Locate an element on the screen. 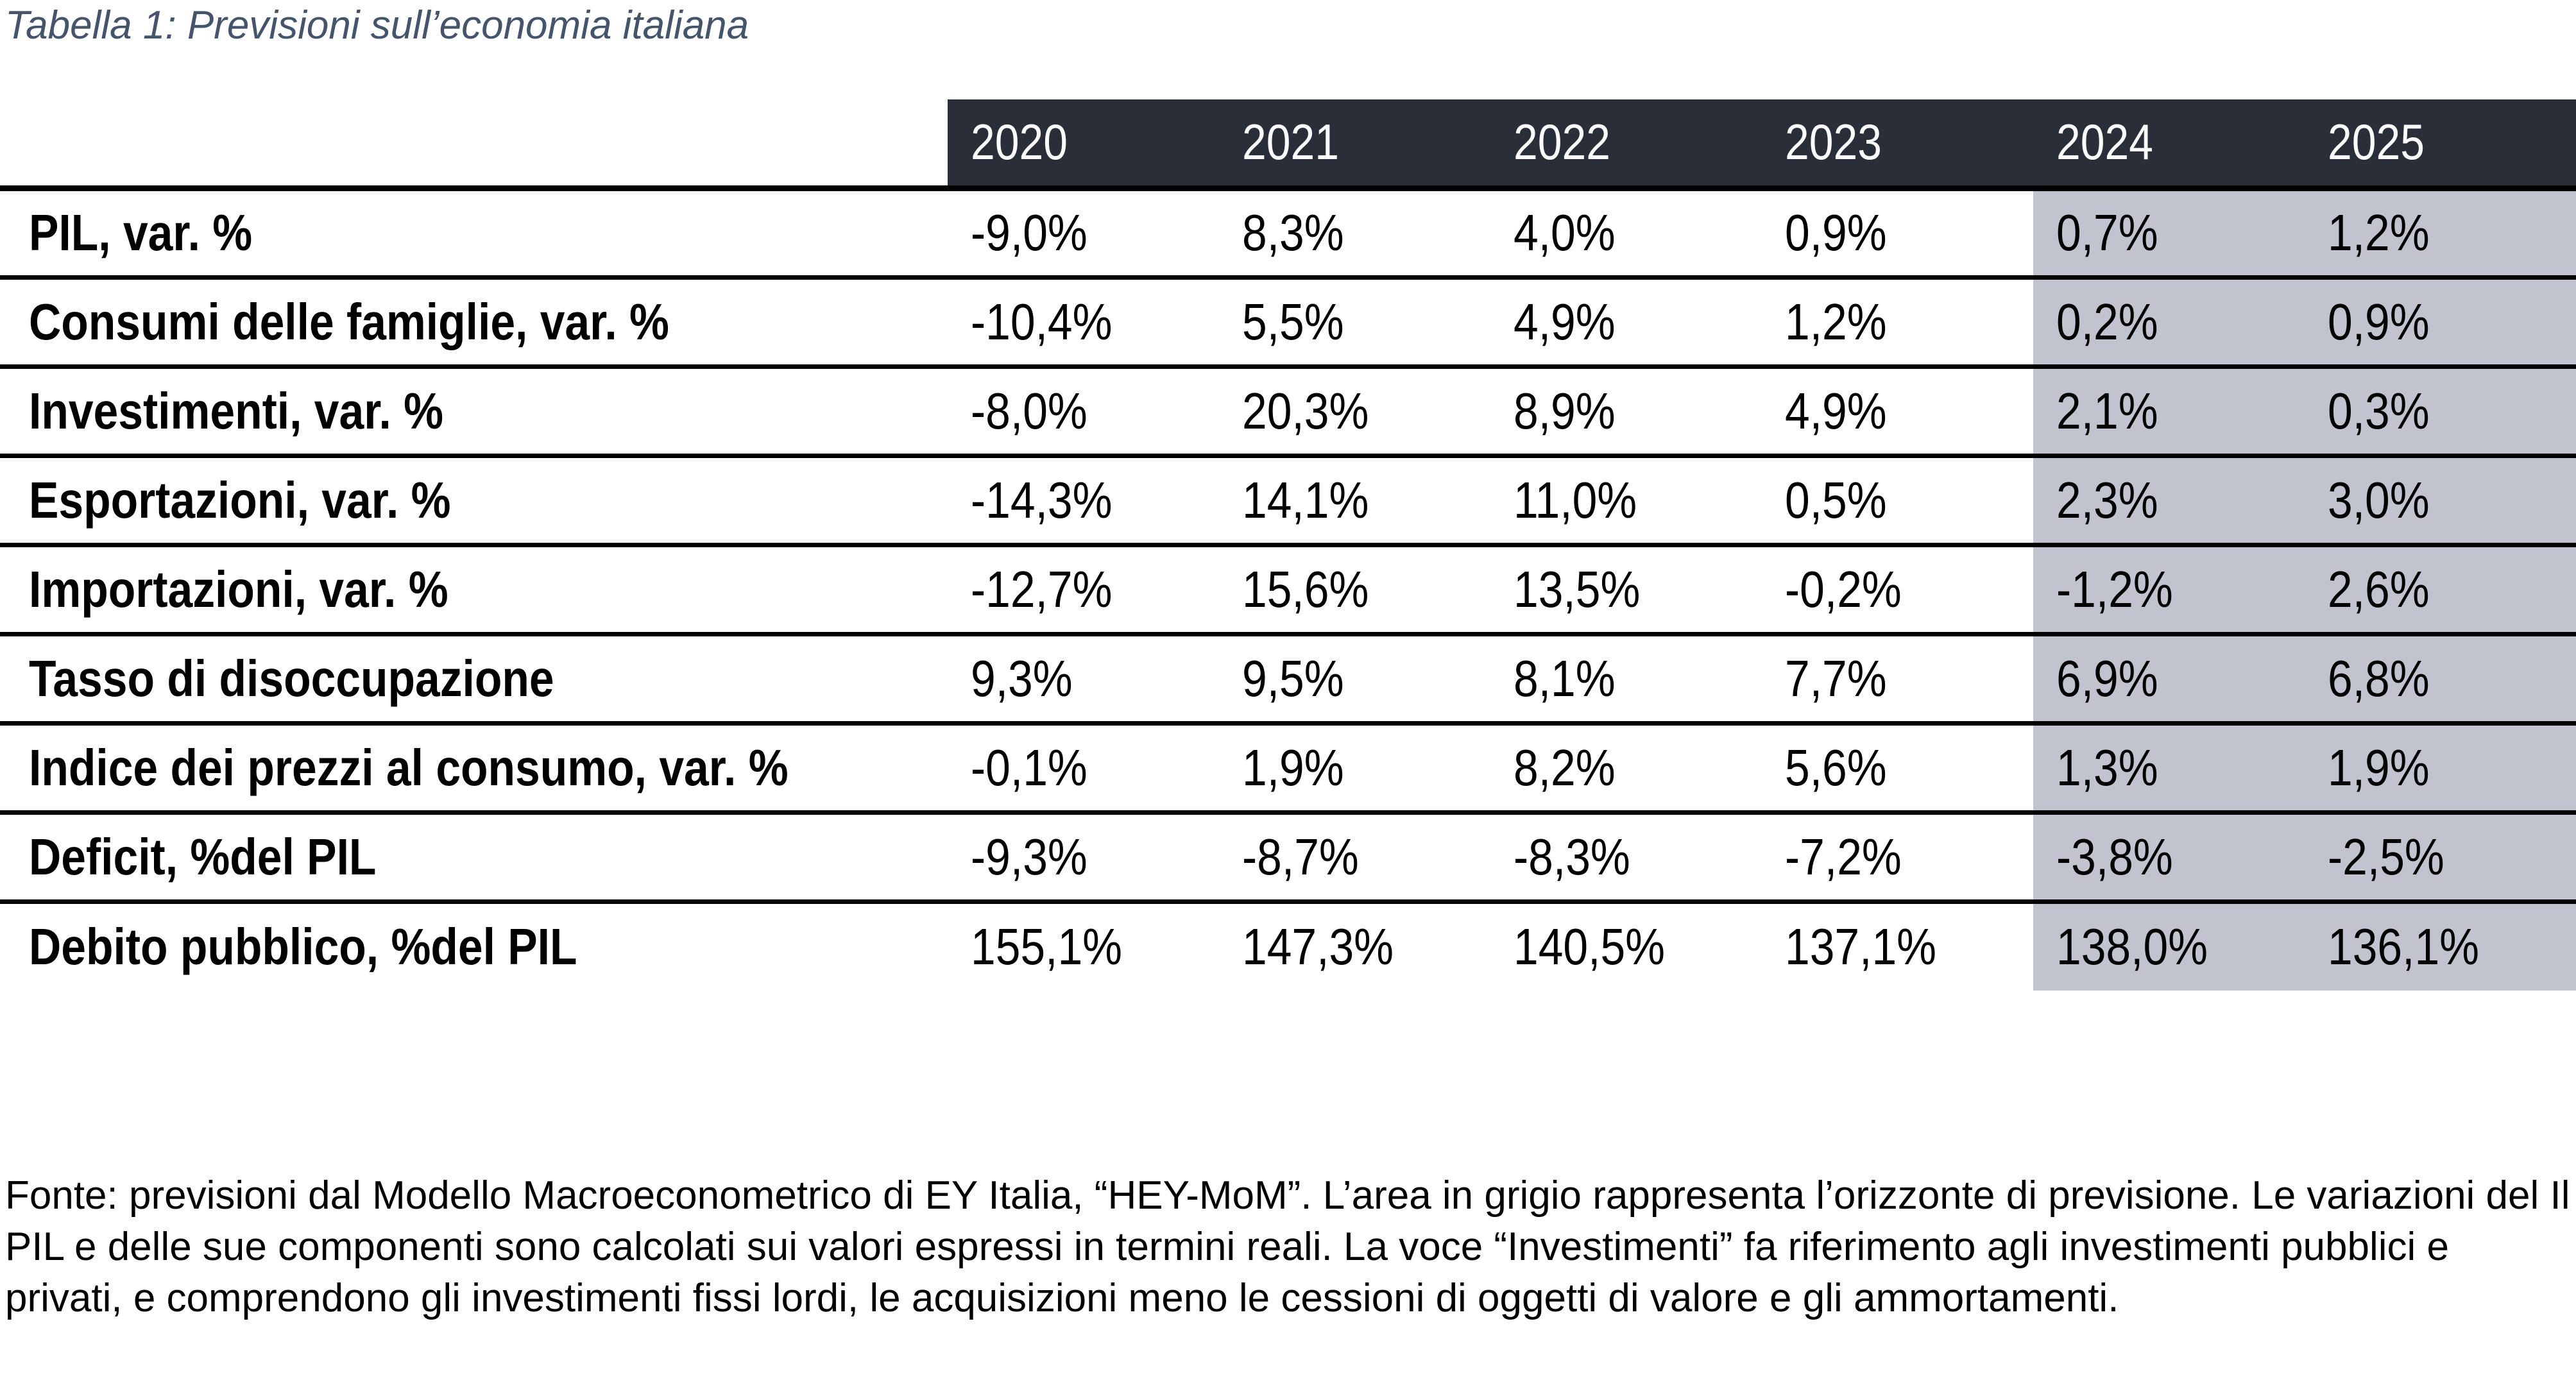 This screenshot has width=2576, height=1396. value-cell: 147,3% is located at coordinates (1354, 946).